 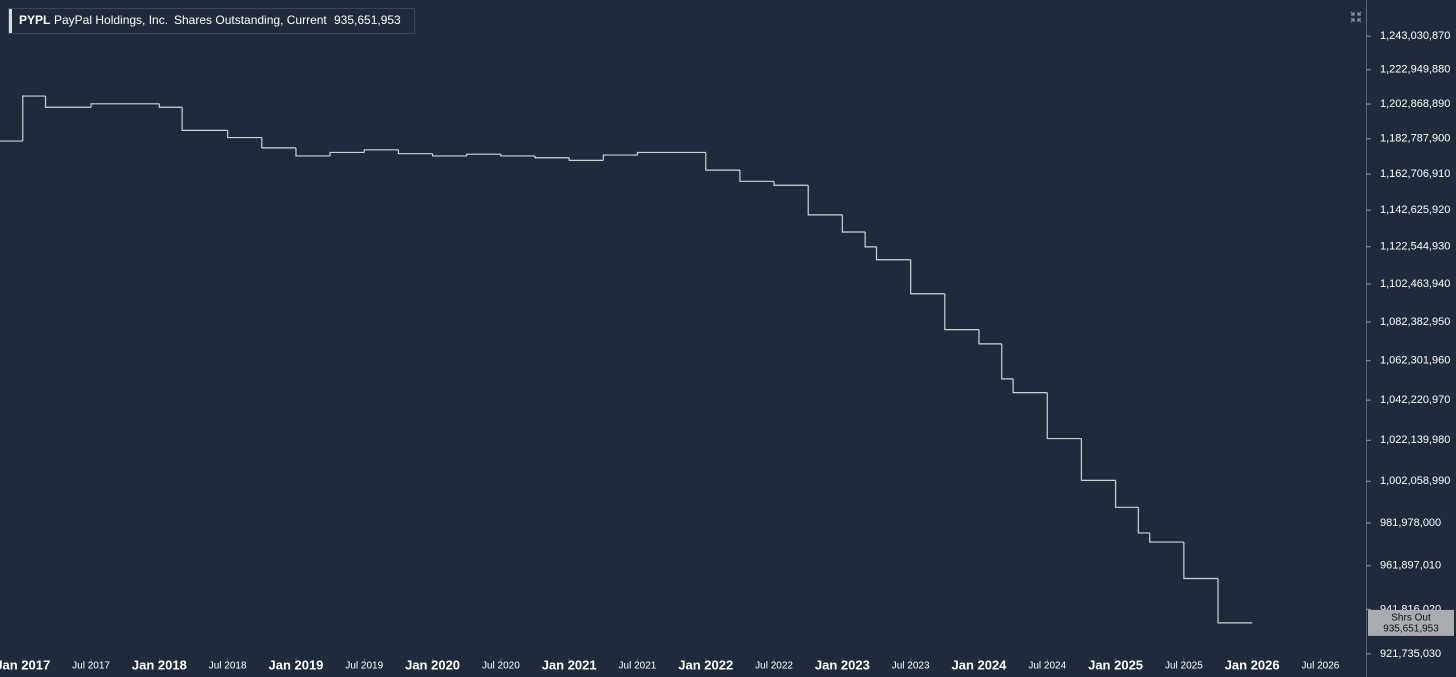 I want to click on y-tick-label: 1,062,301,960, so click(x=1415, y=361).